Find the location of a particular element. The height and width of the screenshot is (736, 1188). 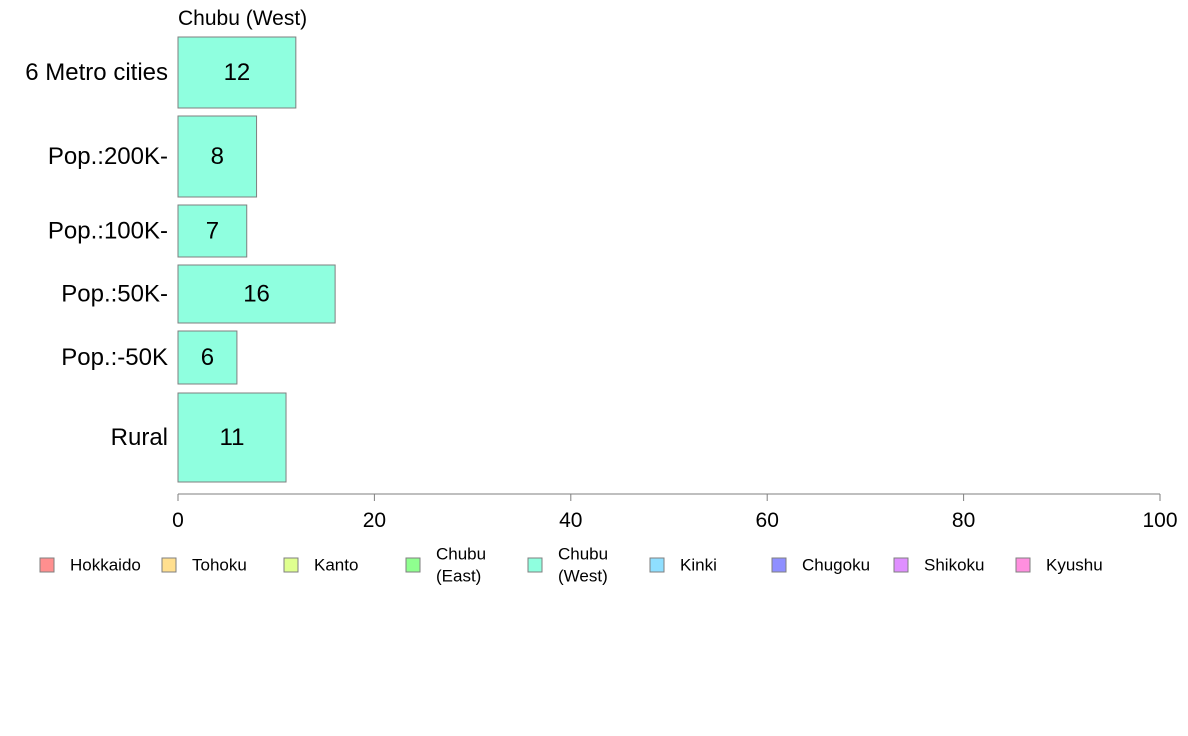

legend-label: Chugoku is located at coordinates (836, 565).